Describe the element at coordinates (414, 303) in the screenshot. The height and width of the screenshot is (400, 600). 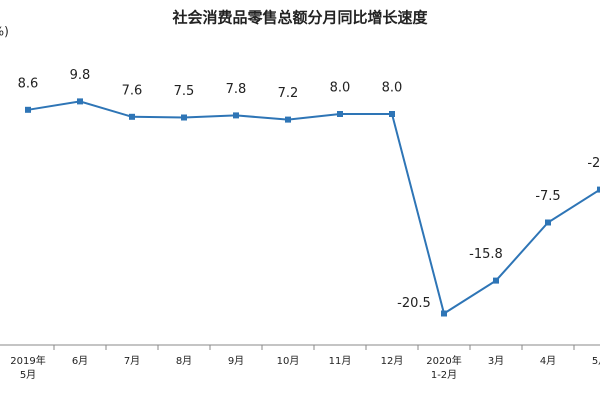
I see `data-label: -20.5` at that location.